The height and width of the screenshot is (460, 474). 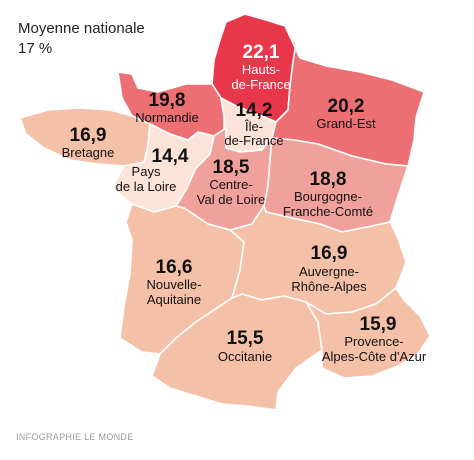 What do you see at coordinates (75, 437) in the screenshot?
I see `credit-line: INFOGRAPHIE LE MONDE` at bounding box center [75, 437].